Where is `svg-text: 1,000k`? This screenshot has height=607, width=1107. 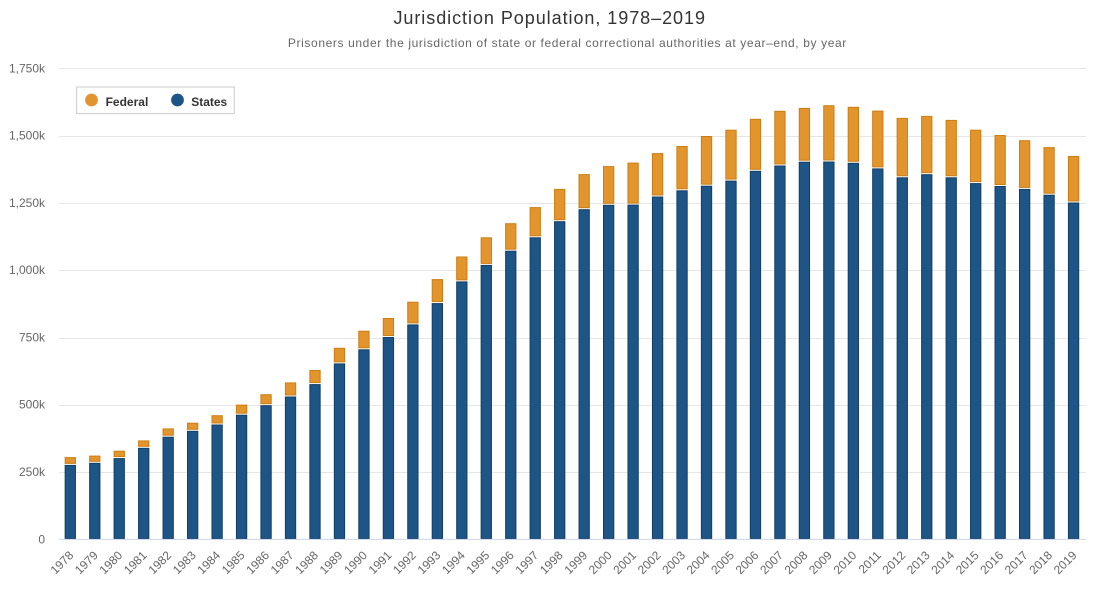 svg-text: 1,000k is located at coordinates (27, 270).